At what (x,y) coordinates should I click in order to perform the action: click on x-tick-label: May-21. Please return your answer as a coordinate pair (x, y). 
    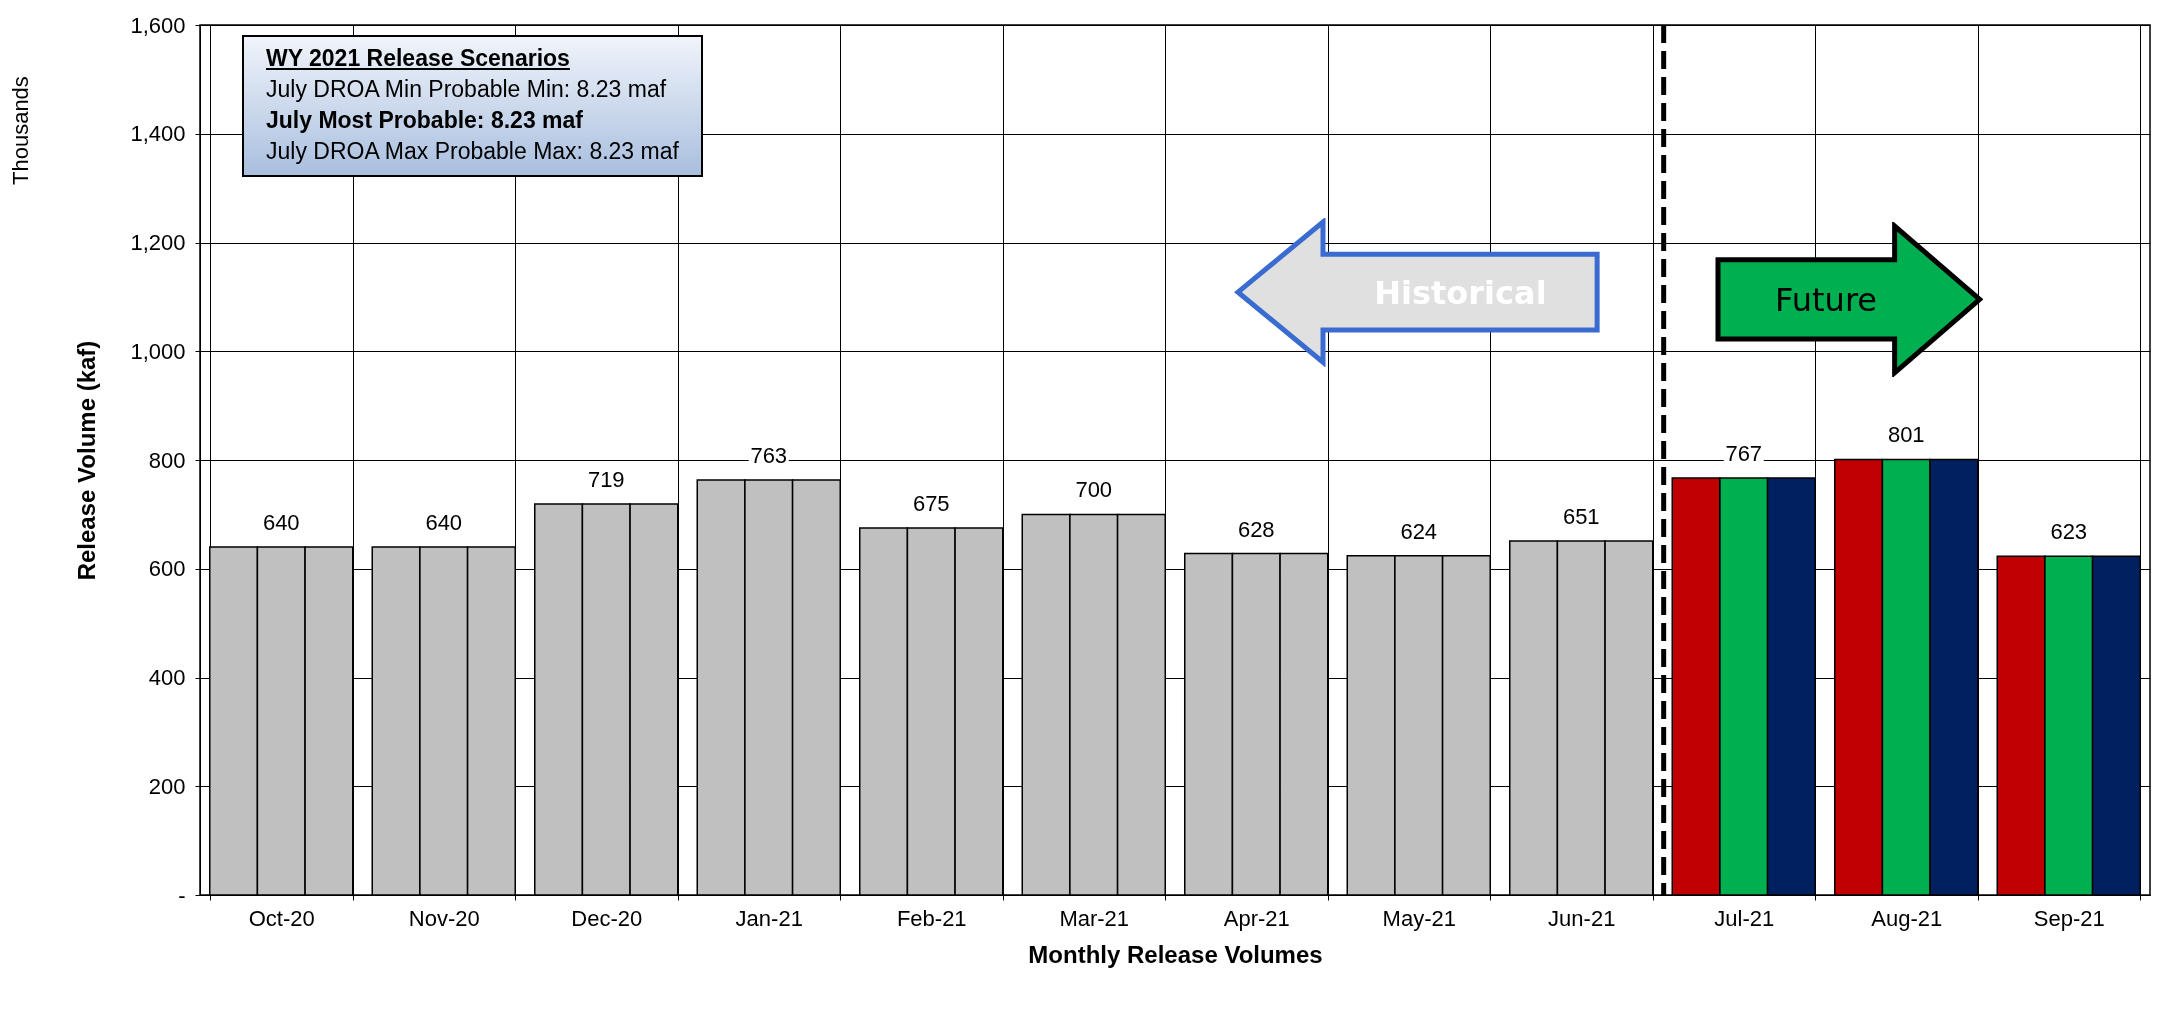
    Looking at the image, I should click on (1419, 918).